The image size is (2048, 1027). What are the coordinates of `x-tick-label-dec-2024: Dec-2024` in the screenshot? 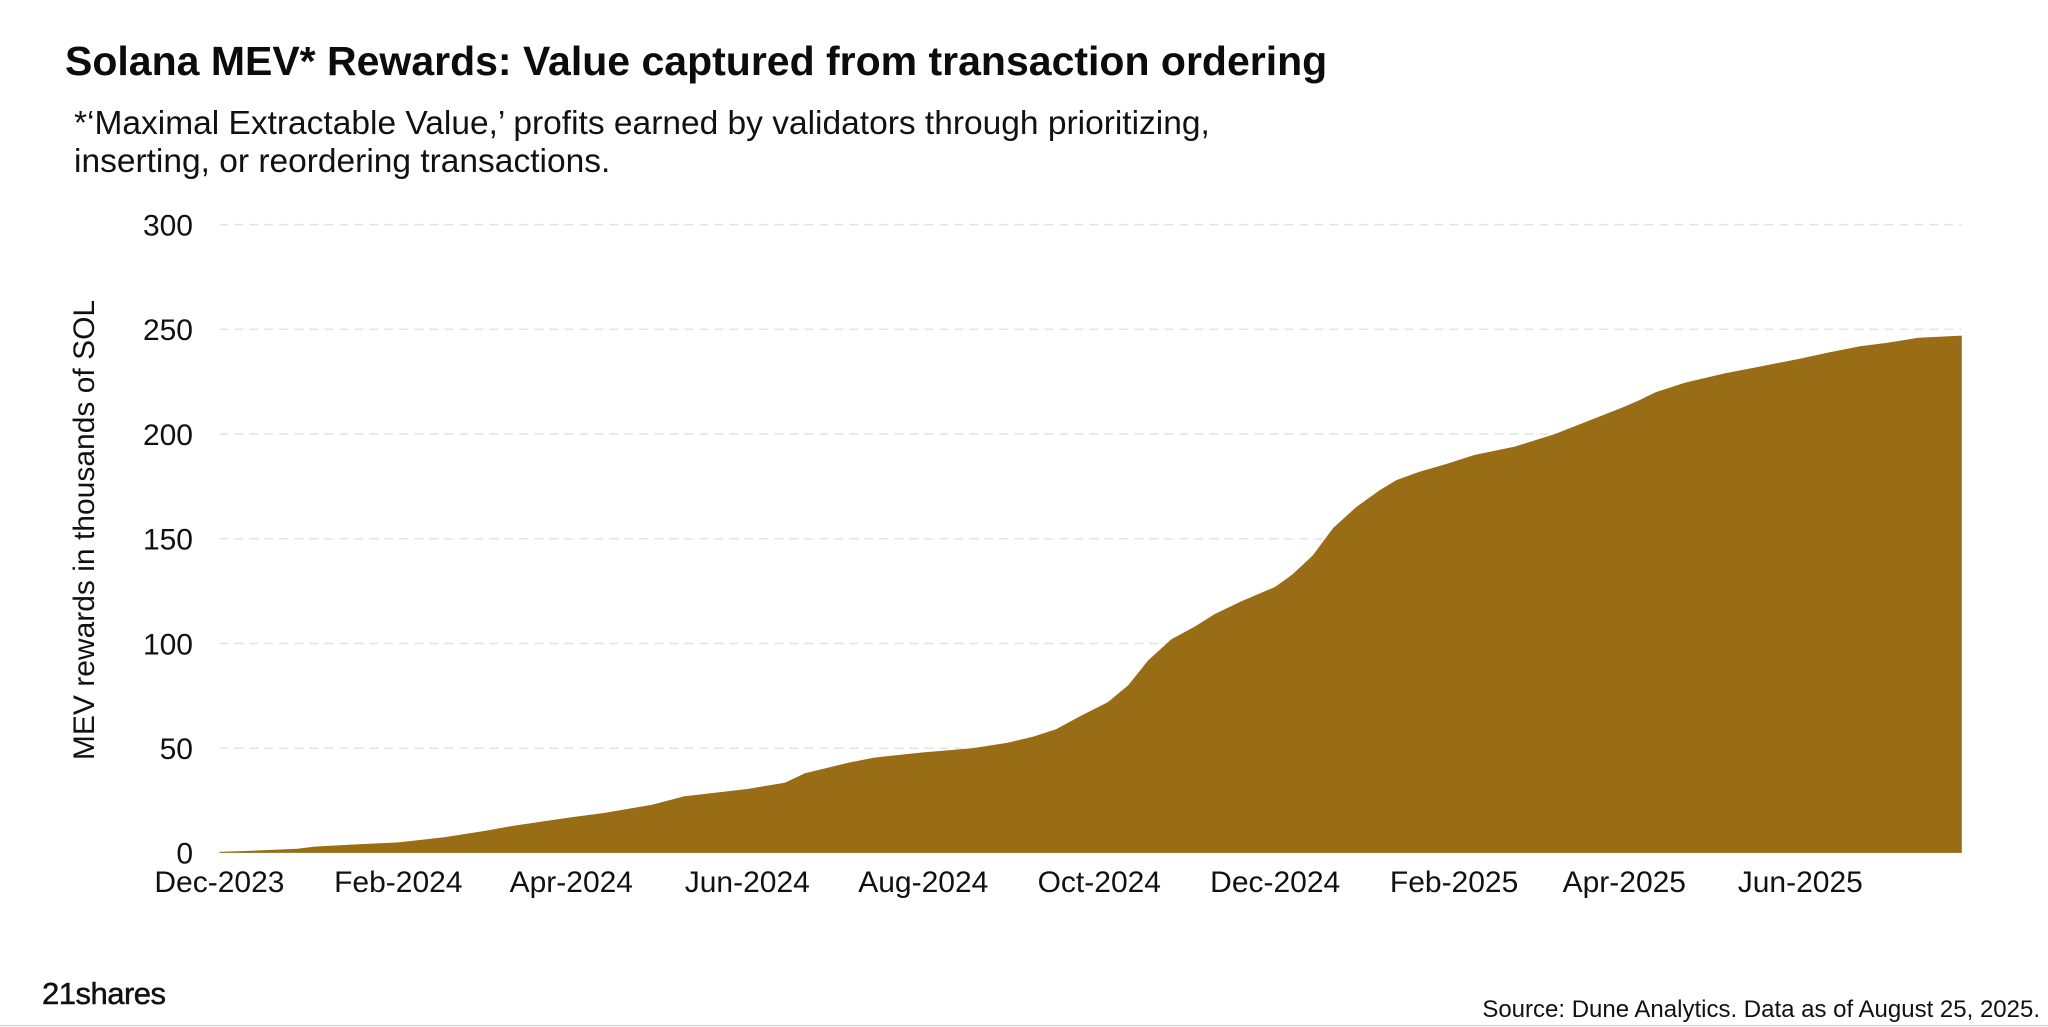 It's located at (1275, 882).